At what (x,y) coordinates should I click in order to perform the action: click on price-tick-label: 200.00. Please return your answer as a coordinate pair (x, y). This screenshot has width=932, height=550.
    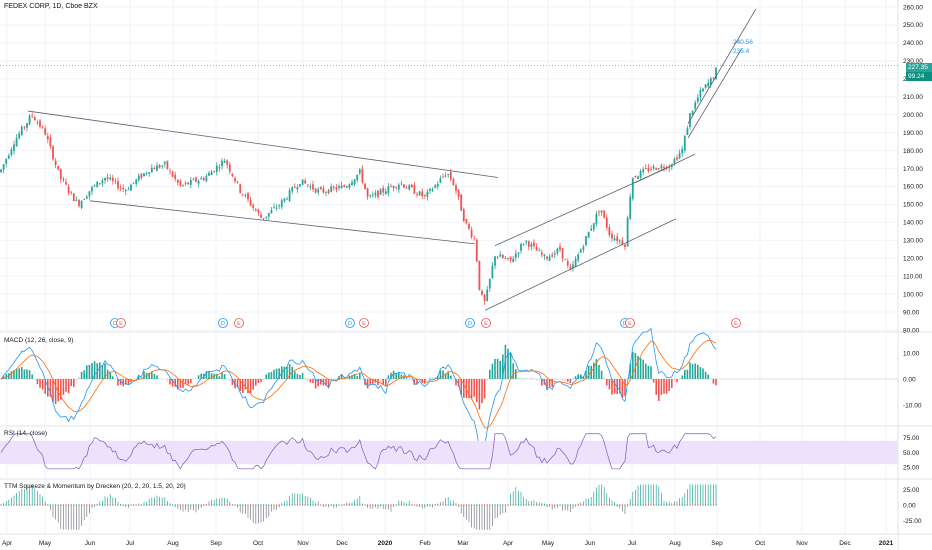
    Looking at the image, I should click on (913, 115).